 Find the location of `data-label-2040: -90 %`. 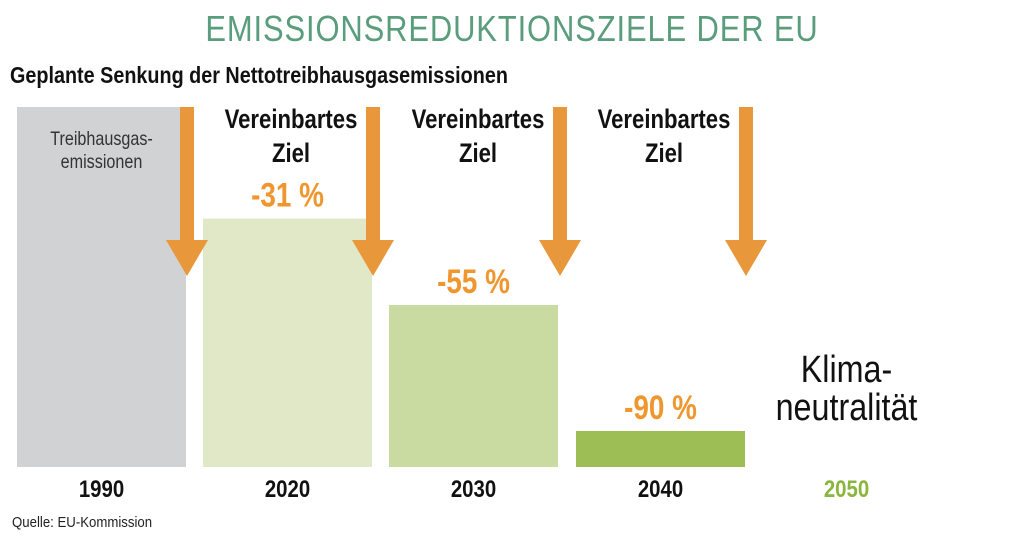

data-label-2040: -90 % is located at coordinates (660, 407).